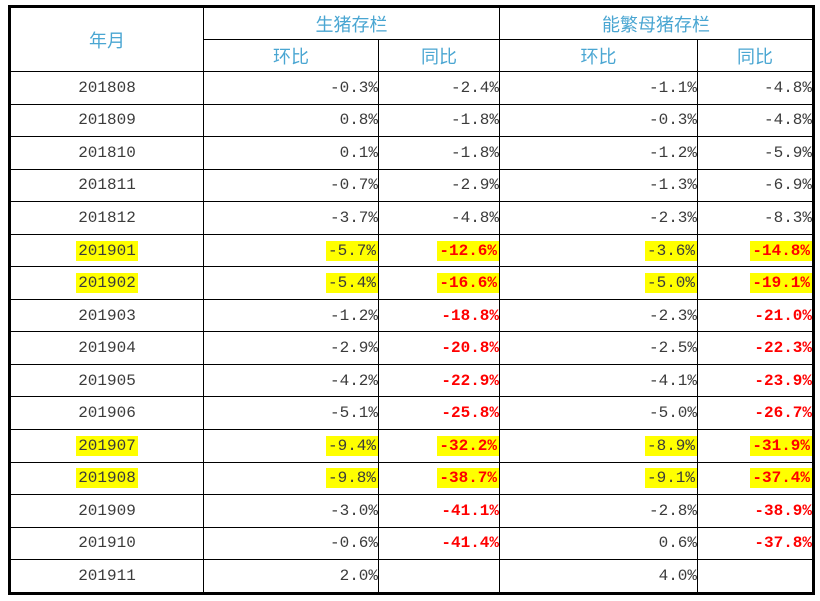 This screenshot has height=601, width=820. Describe the element at coordinates (787, 185) in the screenshot. I see `value: -6.9%` at that location.